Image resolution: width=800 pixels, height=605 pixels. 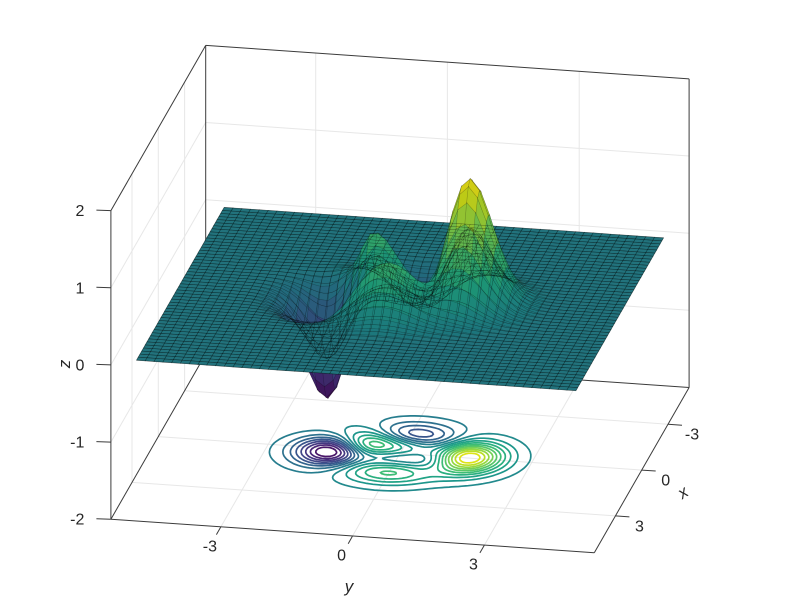 I want to click on svg-text: z, so click(x=64, y=364).